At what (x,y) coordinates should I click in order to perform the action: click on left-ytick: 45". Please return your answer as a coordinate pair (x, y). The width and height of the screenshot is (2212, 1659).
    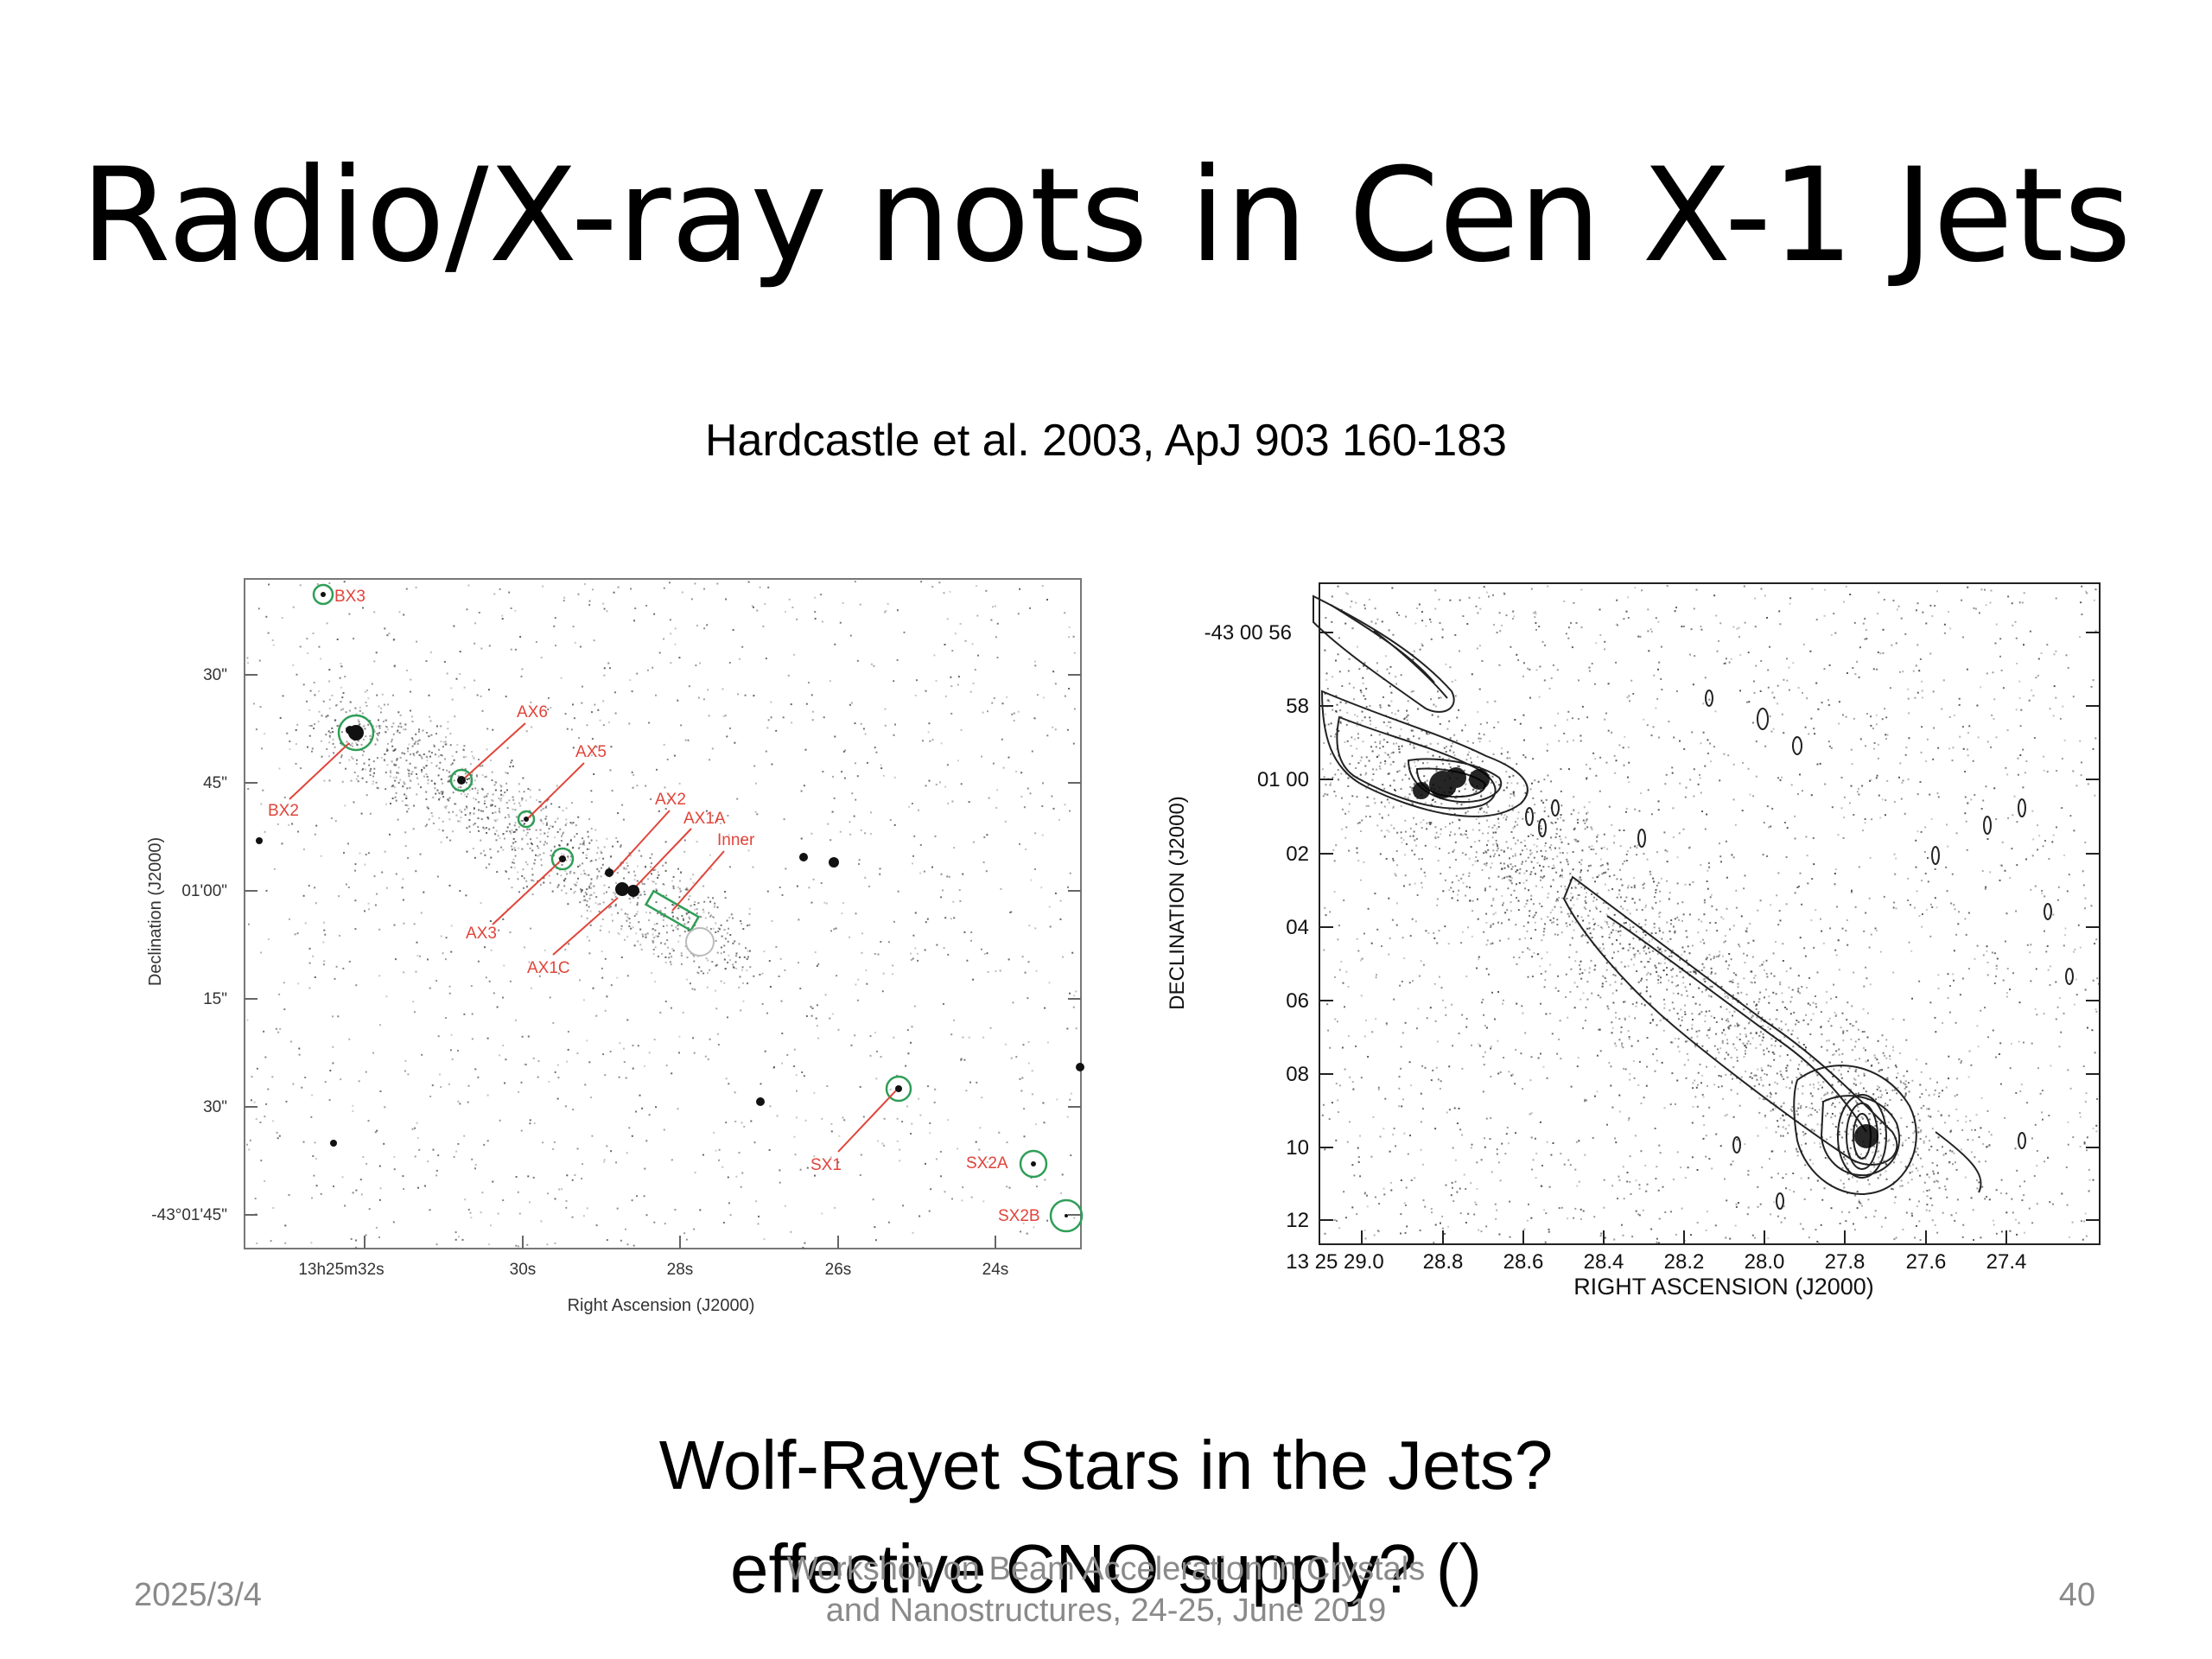
    Looking at the image, I should click on (215, 783).